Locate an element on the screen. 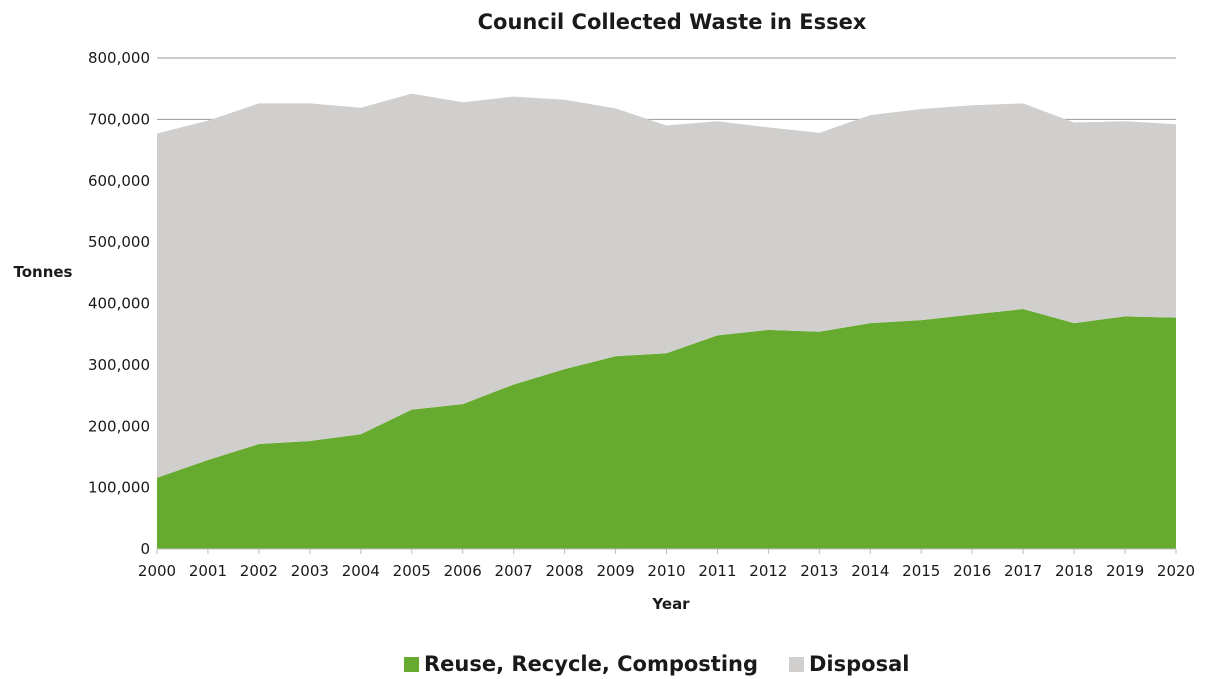 The width and height of the screenshot is (1205, 679). x-tick-label: 2003 is located at coordinates (310, 571).